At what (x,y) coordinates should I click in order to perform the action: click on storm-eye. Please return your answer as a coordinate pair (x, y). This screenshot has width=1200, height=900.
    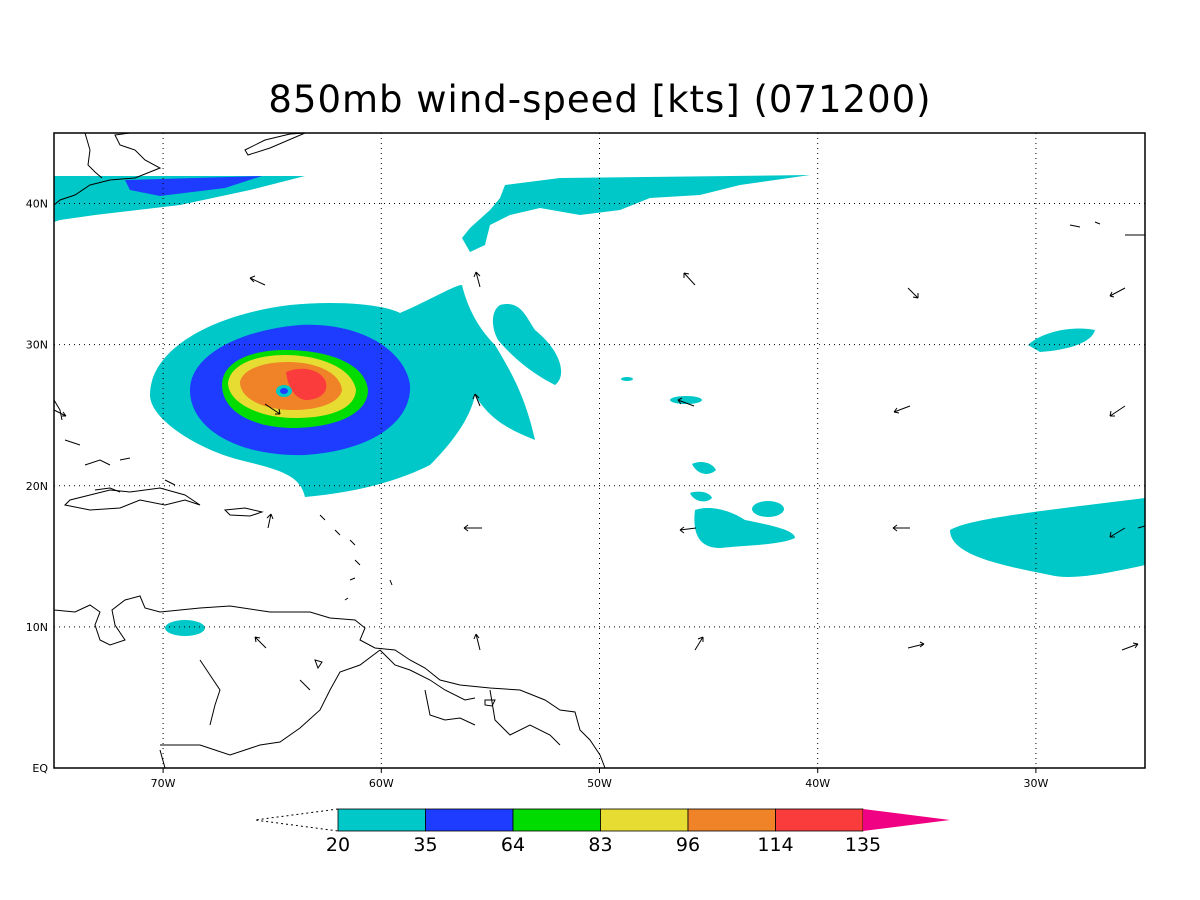
    Looking at the image, I should click on (284, 391).